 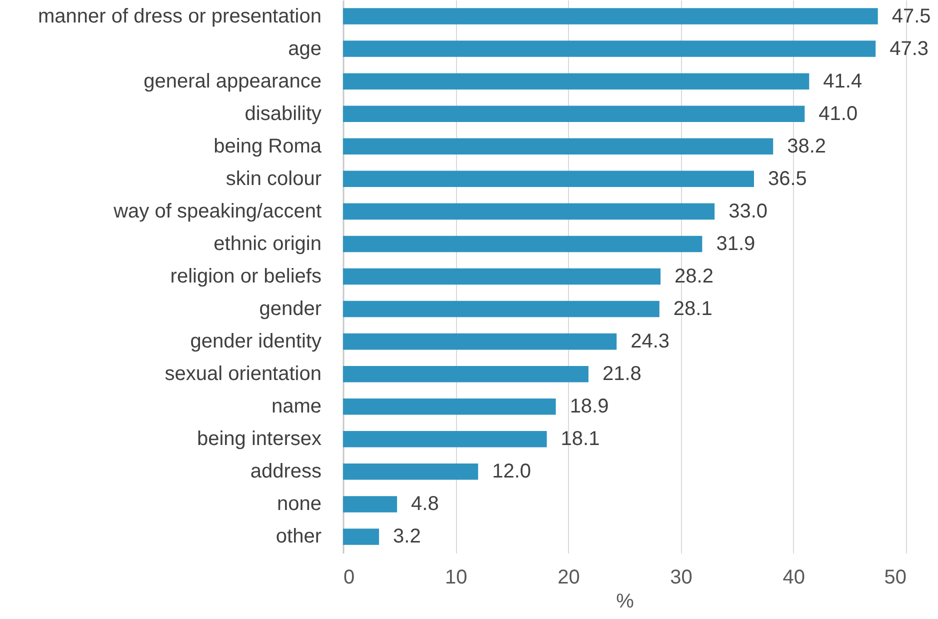 I want to click on y-tick-label: being Roma, so click(x=268, y=146).